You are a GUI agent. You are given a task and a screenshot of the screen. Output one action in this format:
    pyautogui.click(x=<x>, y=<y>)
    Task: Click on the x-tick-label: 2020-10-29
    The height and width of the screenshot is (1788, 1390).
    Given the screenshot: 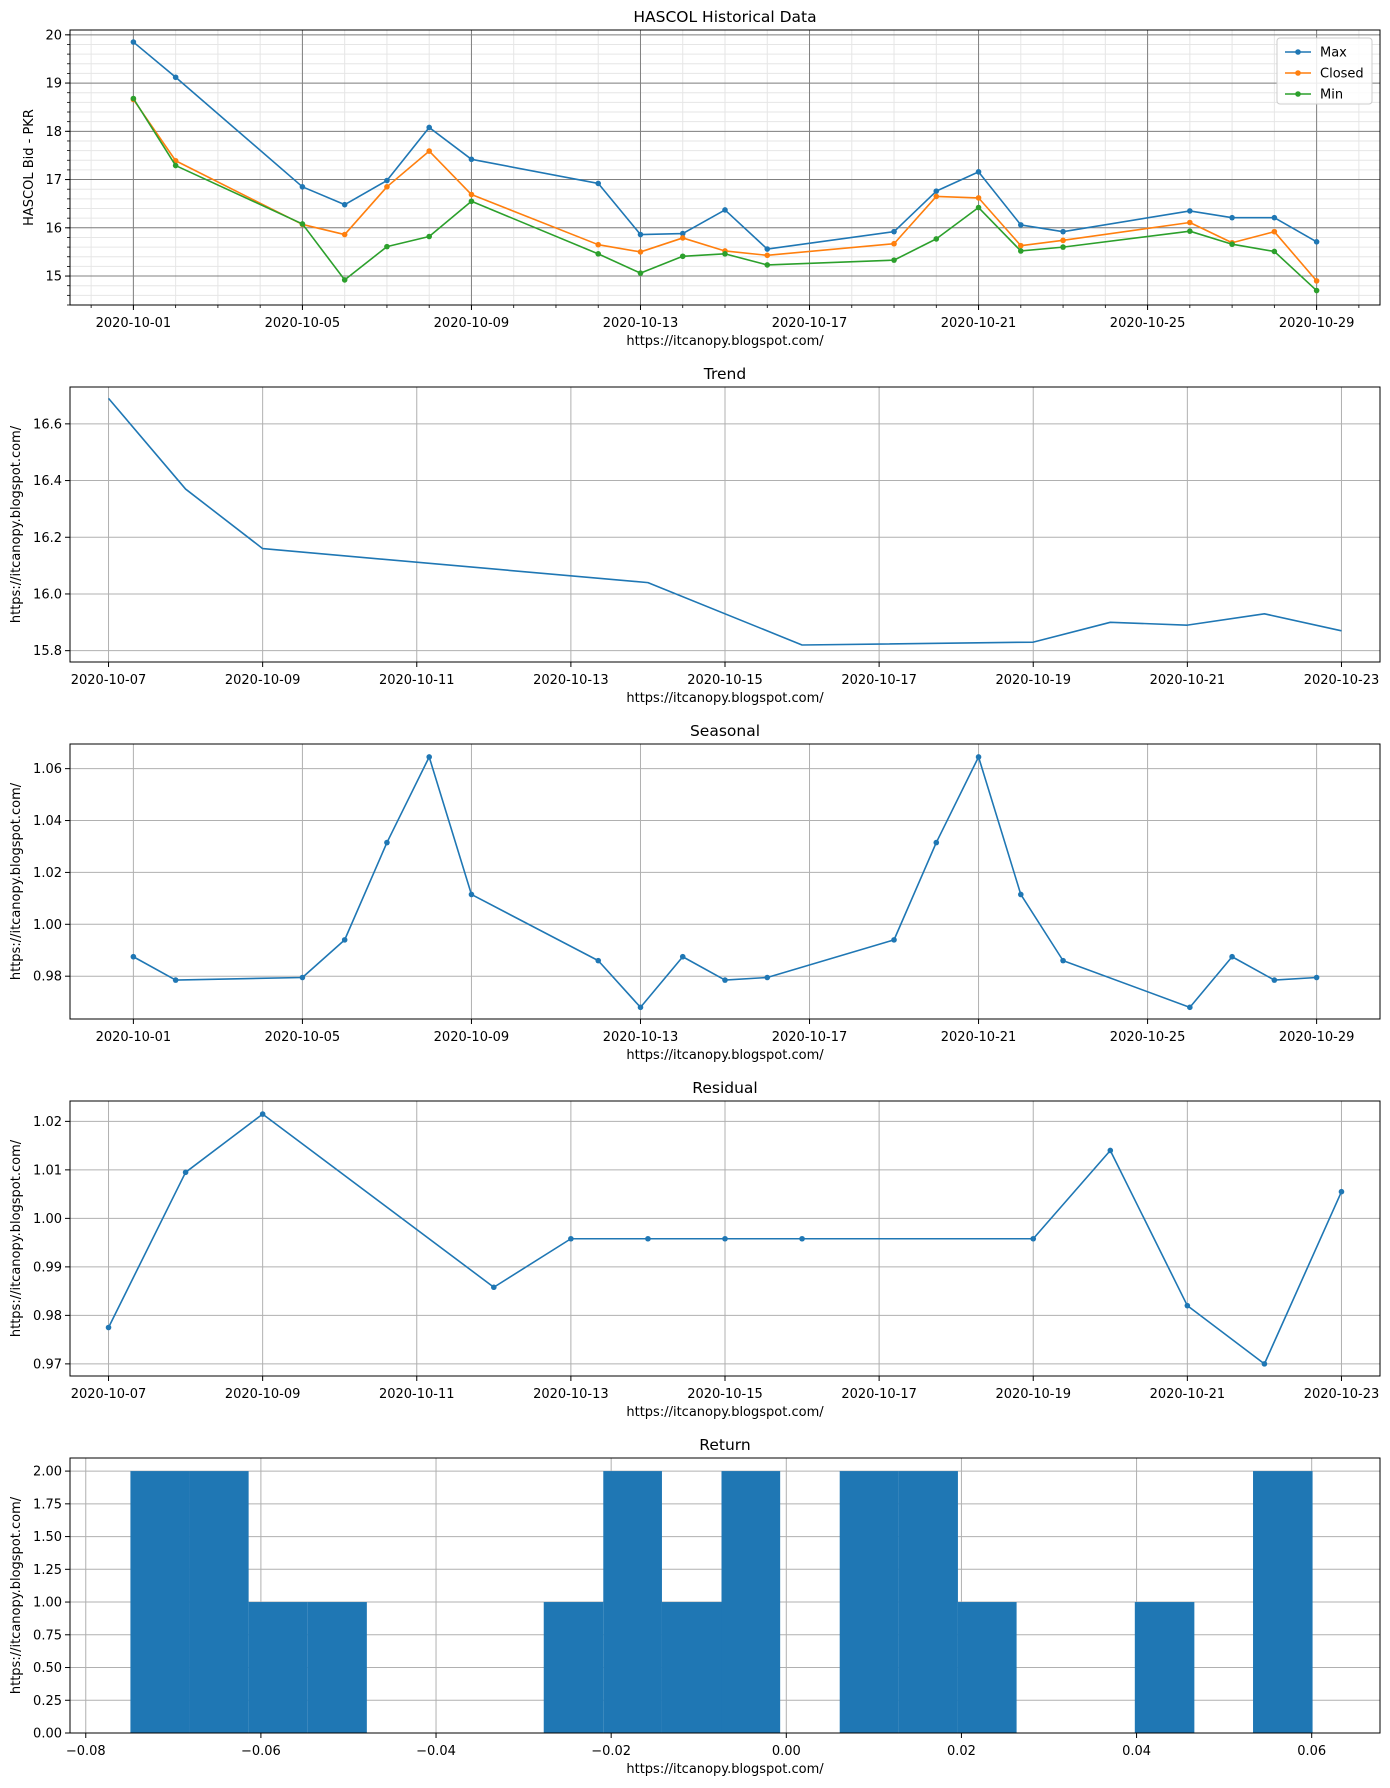 What is the action you would take?
    pyautogui.click(x=1317, y=323)
    